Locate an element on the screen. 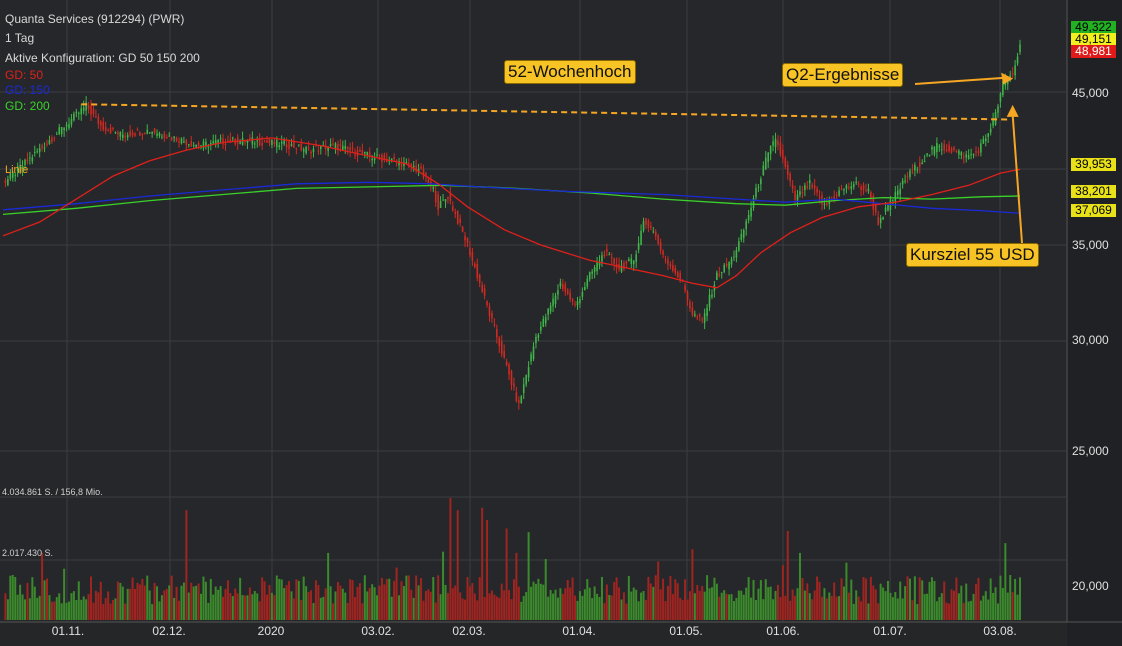 Image resolution: width=1122 pixels, height=646 pixels. annotation-52w-high: 52-Wochenhoch is located at coordinates (570, 72).